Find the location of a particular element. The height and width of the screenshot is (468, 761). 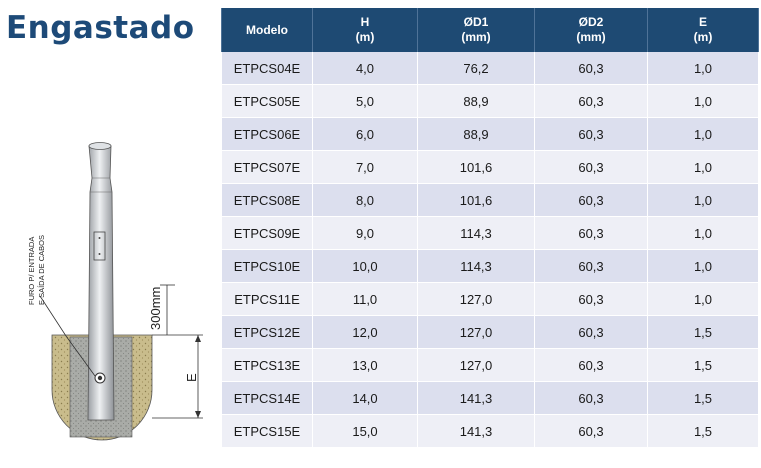

hole-label-leader is located at coordinates (67, 336).